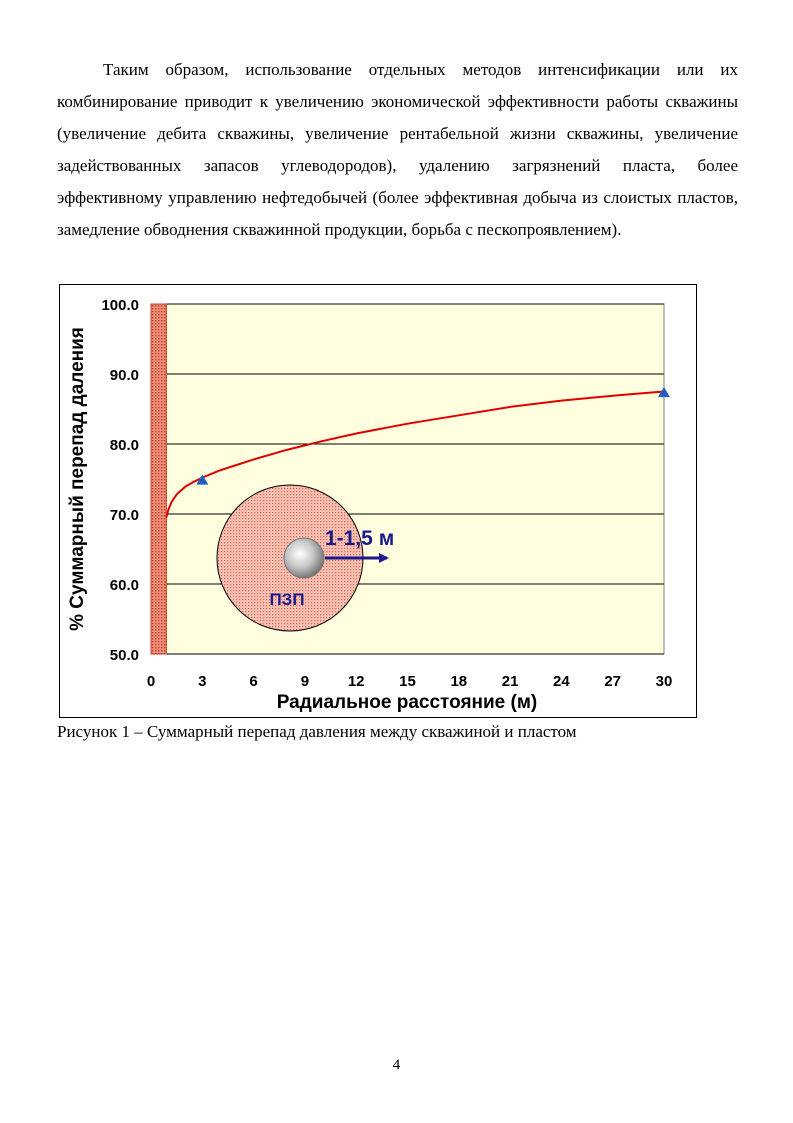 The image size is (793, 1123). I want to click on near-wellbore-zone-inset: 1-1,5 м ПЗП, so click(305, 558).